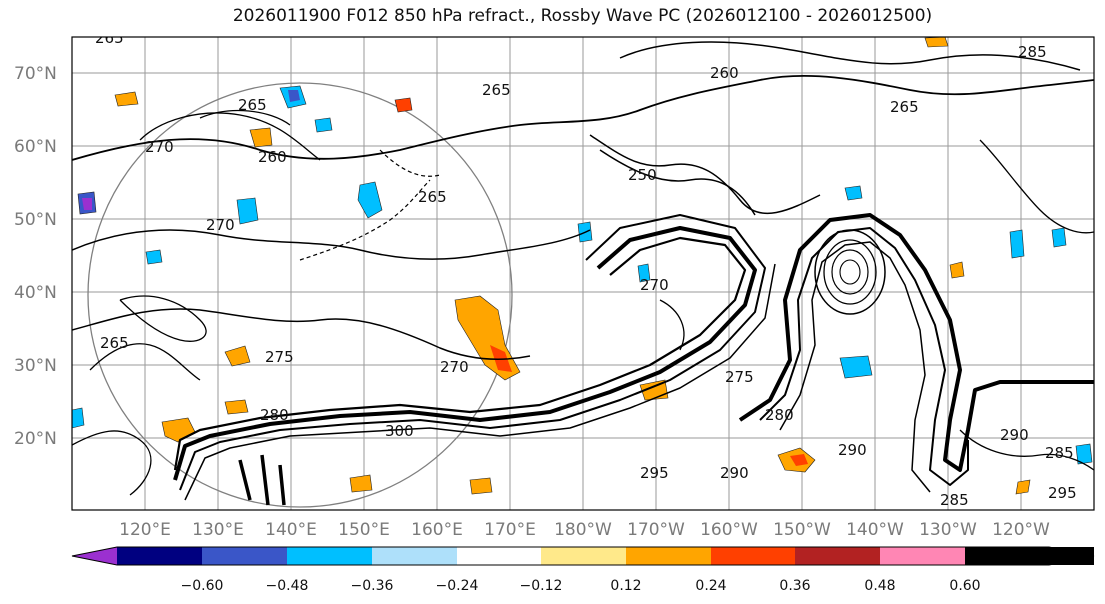 The height and width of the screenshot is (604, 1105). What do you see at coordinates (218, 530) in the screenshot?
I see `lon-label: 130°E` at bounding box center [218, 530].